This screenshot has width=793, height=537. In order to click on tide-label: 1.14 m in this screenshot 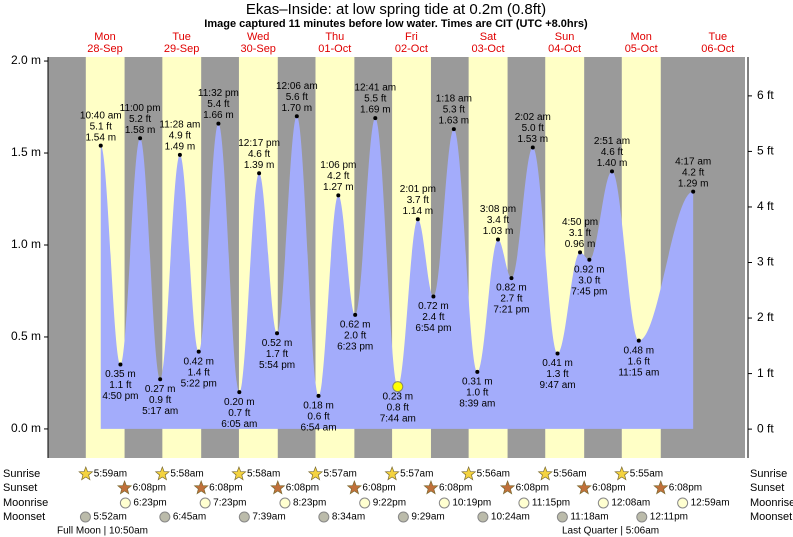, I will do `click(418, 211)`.